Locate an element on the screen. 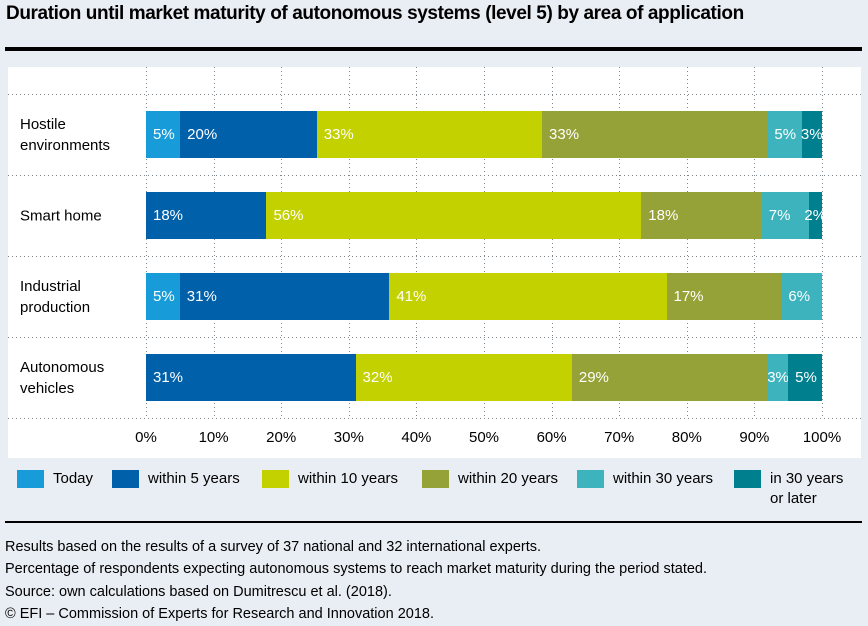  category-label-line: environments is located at coordinates (65, 145).